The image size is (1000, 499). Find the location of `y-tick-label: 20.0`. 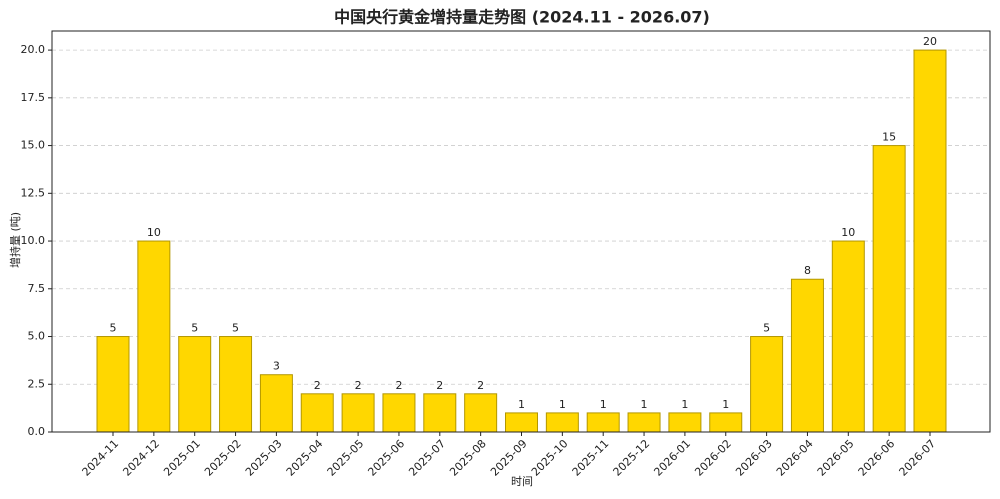

y-tick-label: 20.0 is located at coordinates (33, 49).